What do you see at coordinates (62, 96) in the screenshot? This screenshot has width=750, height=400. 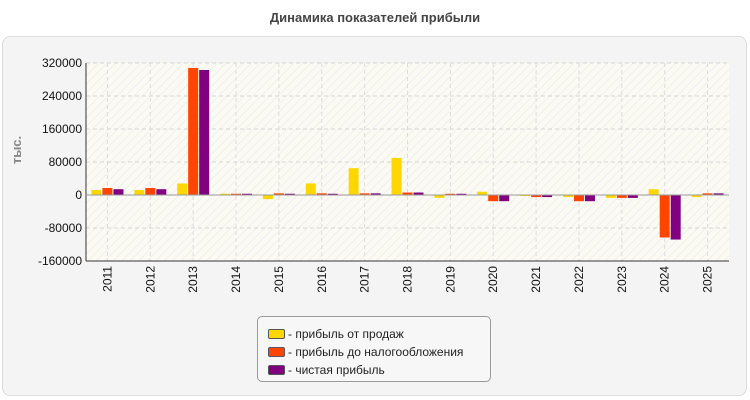 I see `y-tick-label: 240000` at bounding box center [62, 96].